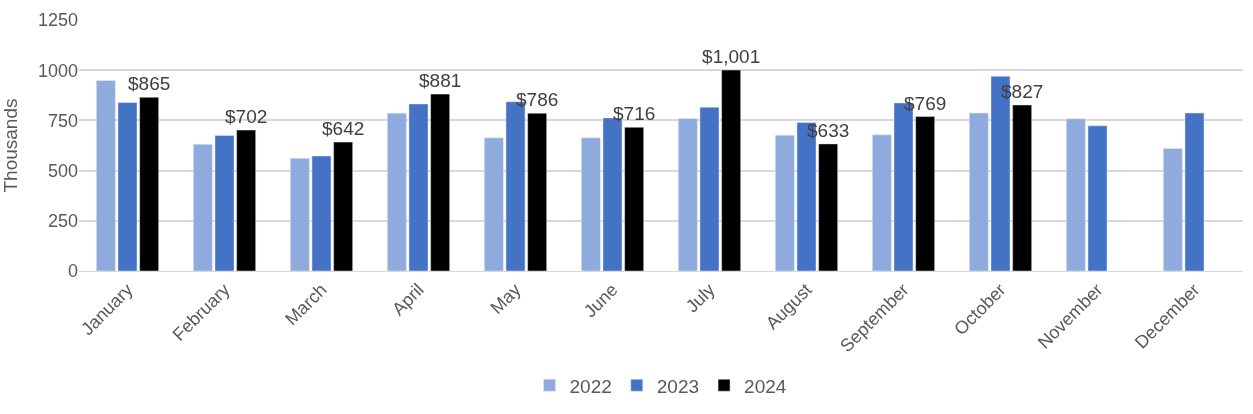 Image resolution: width=1253 pixels, height=414 pixels. I want to click on data-label: $1,001, so click(731, 56).